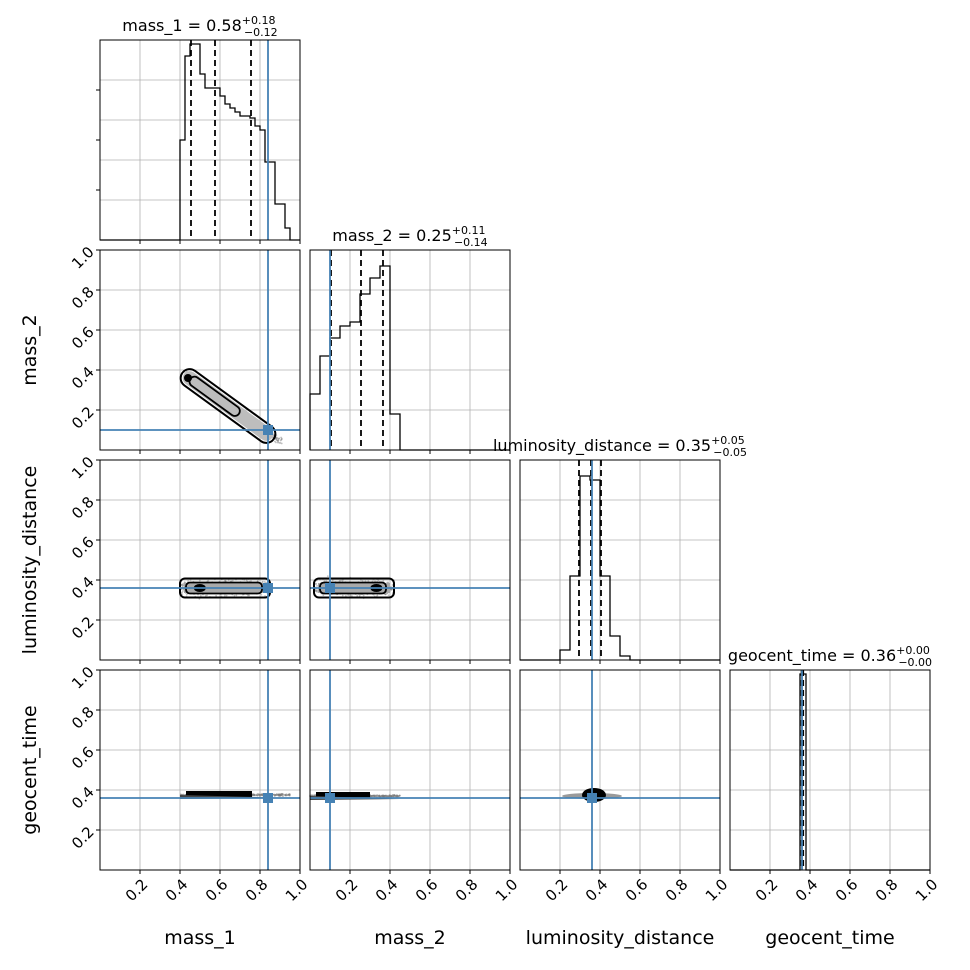 Image resolution: width=970 pixels, height=970 pixels. What do you see at coordinates (83, 258) in the screenshot?
I see `y-tick-label: 1.0` at bounding box center [83, 258].